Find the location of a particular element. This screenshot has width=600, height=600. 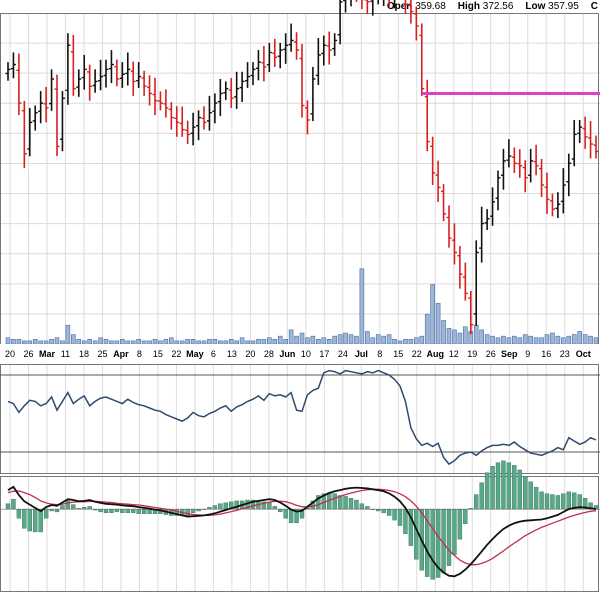

date-tick-label: Jun is located at coordinates (287, 354).